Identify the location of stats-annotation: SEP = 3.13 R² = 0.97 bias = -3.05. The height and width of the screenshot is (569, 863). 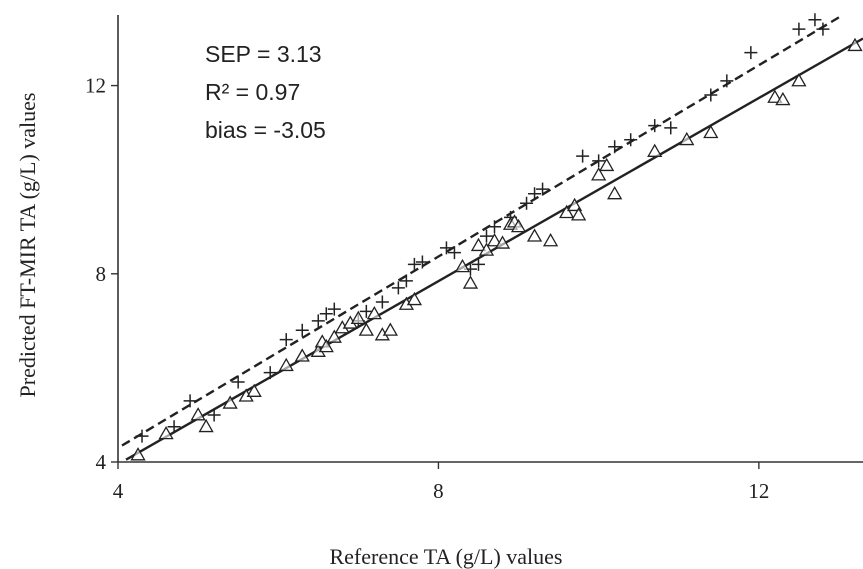
(265, 92).